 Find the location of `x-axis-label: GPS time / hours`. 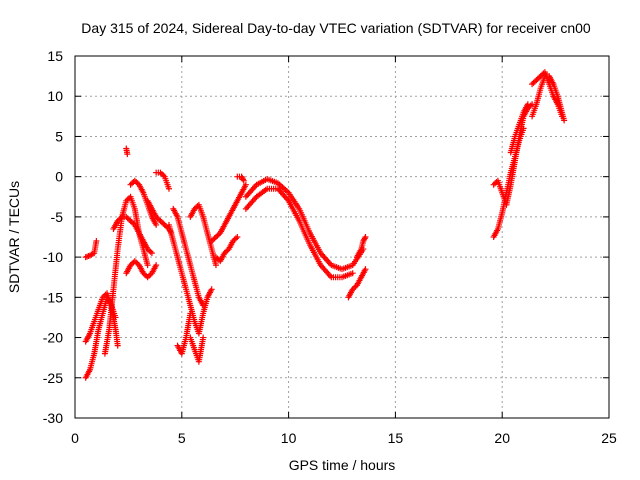

x-axis-label: GPS time / hours is located at coordinates (342, 465).